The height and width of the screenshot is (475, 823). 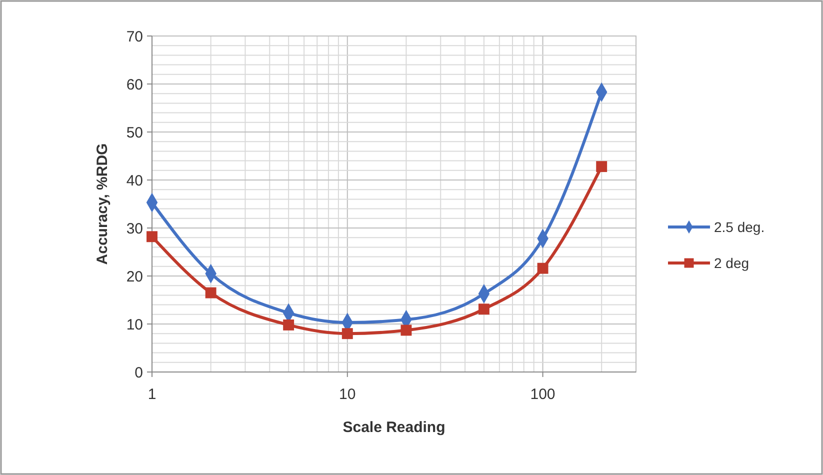 What do you see at coordinates (739, 226) in the screenshot?
I see `legend-label: 2.5 deg.` at bounding box center [739, 226].